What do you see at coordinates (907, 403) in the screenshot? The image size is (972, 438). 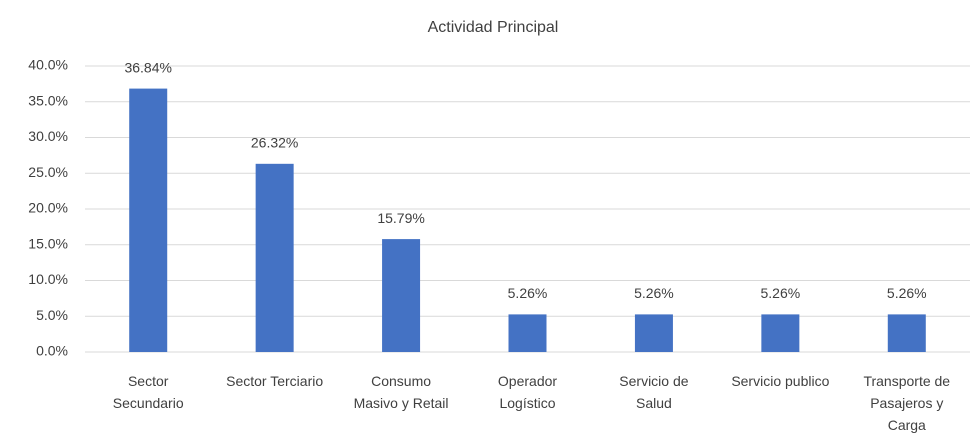 I see `x-tick-label: Transporte de Pasajeros y Carga` at bounding box center [907, 403].